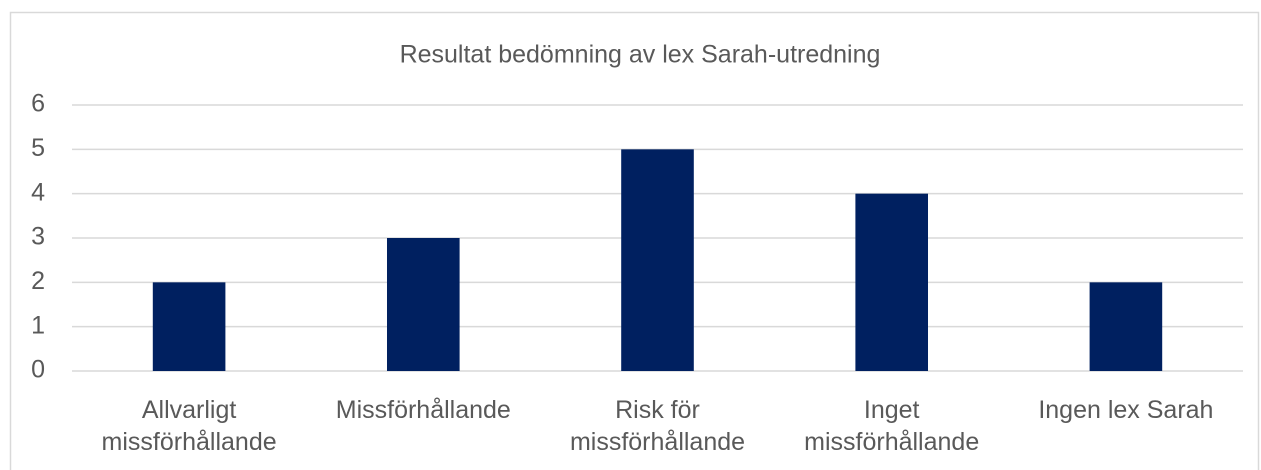 The height and width of the screenshot is (470, 1261). What do you see at coordinates (189, 426) in the screenshot?
I see `x-tick-label: Allvarligt missförhållande` at bounding box center [189, 426].